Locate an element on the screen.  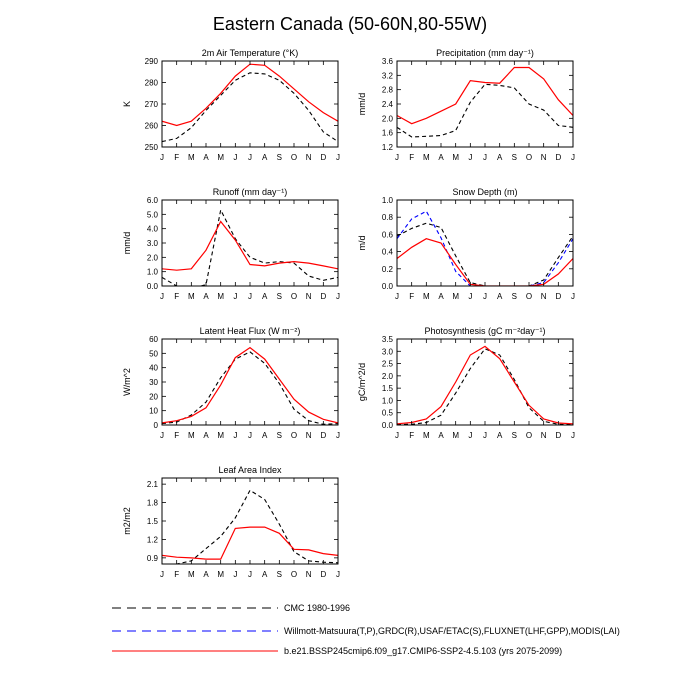
panel-title: Precipitation (mm day⁻¹) is located at coordinates (485, 53).